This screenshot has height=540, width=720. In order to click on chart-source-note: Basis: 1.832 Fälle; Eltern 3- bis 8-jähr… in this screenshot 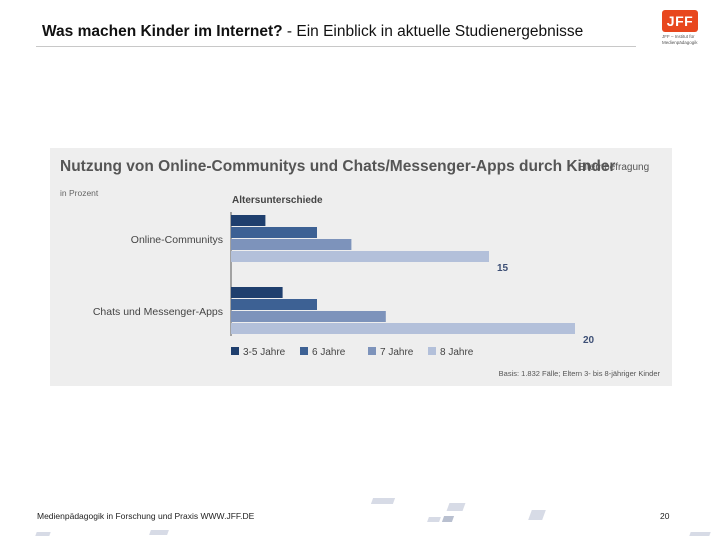, I will do `click(579, 373)`.